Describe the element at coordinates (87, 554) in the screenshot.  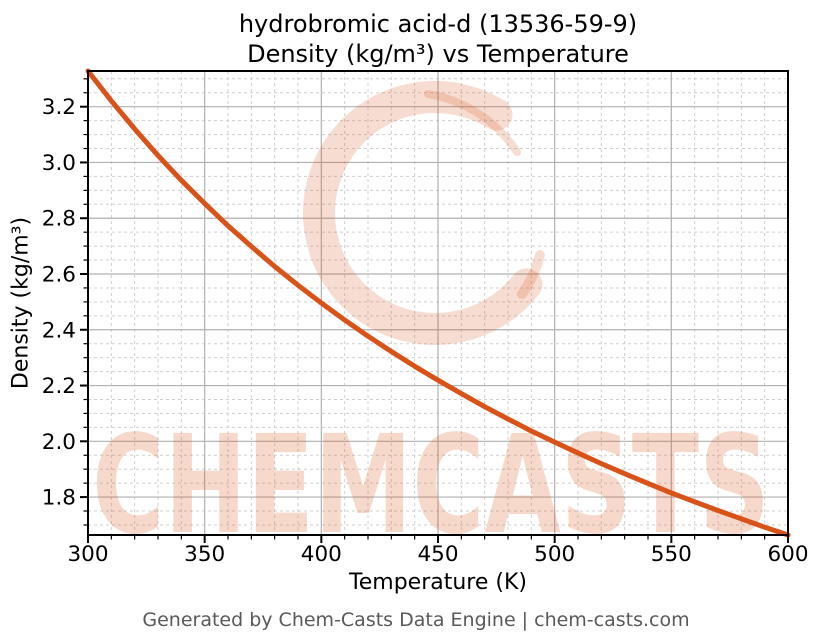
I see `x-tick-label: 300` at that location.